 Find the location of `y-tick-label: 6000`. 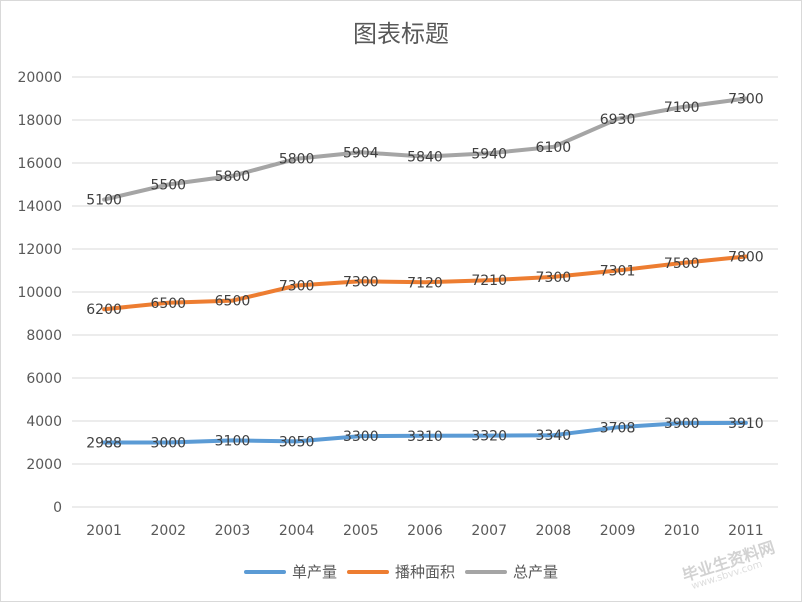

y-tick-label: 6000 is located at coordinates (44, 379).